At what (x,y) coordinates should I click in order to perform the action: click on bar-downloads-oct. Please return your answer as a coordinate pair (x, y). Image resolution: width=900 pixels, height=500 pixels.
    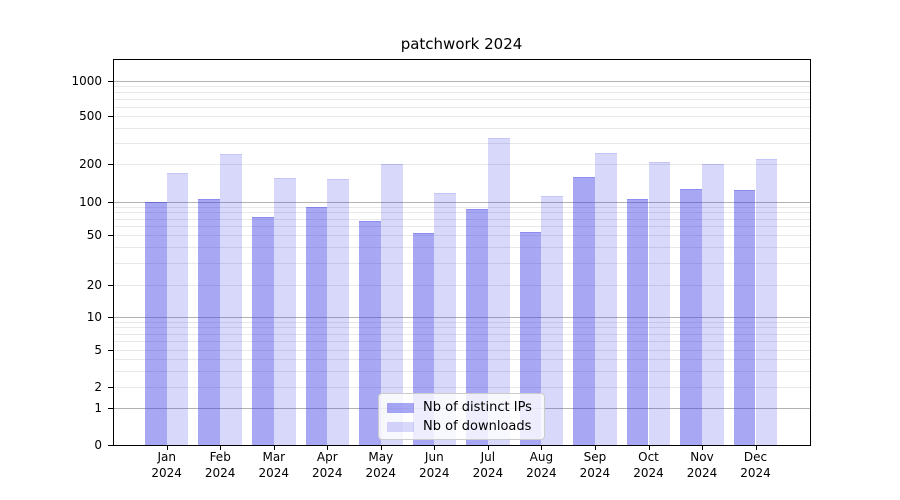
    Looking at the image, I should click on (659, 303).